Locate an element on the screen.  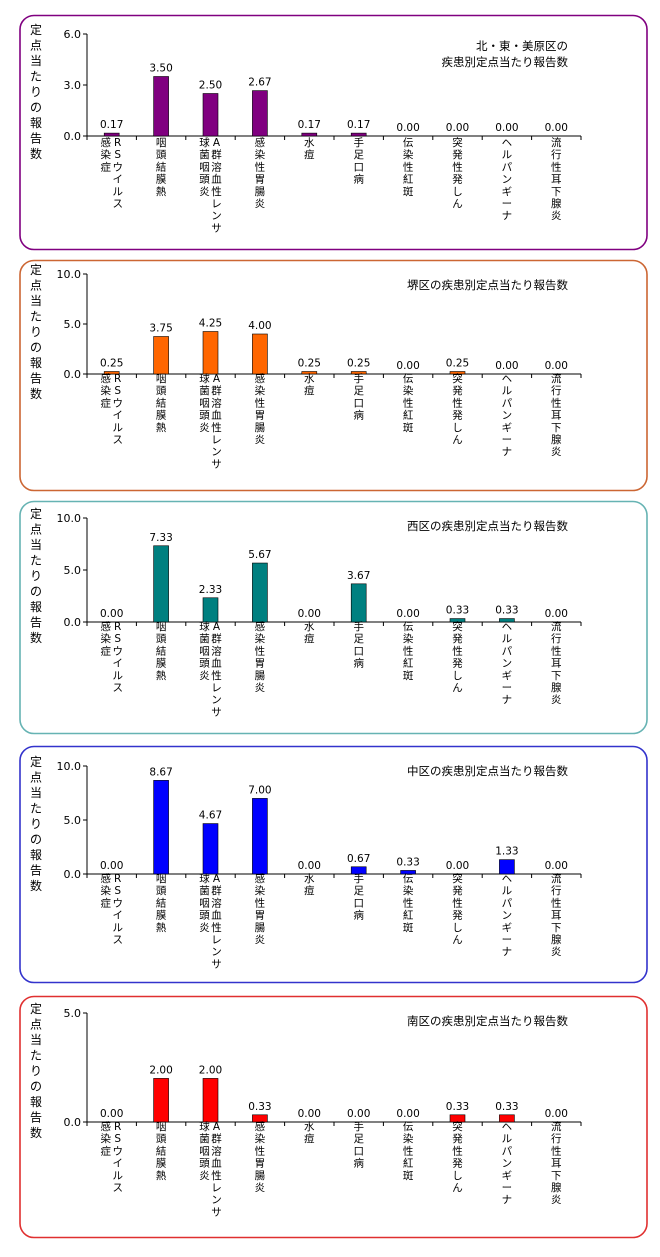
y-tick-label: 10.0 is located at coordinates (69, 766).